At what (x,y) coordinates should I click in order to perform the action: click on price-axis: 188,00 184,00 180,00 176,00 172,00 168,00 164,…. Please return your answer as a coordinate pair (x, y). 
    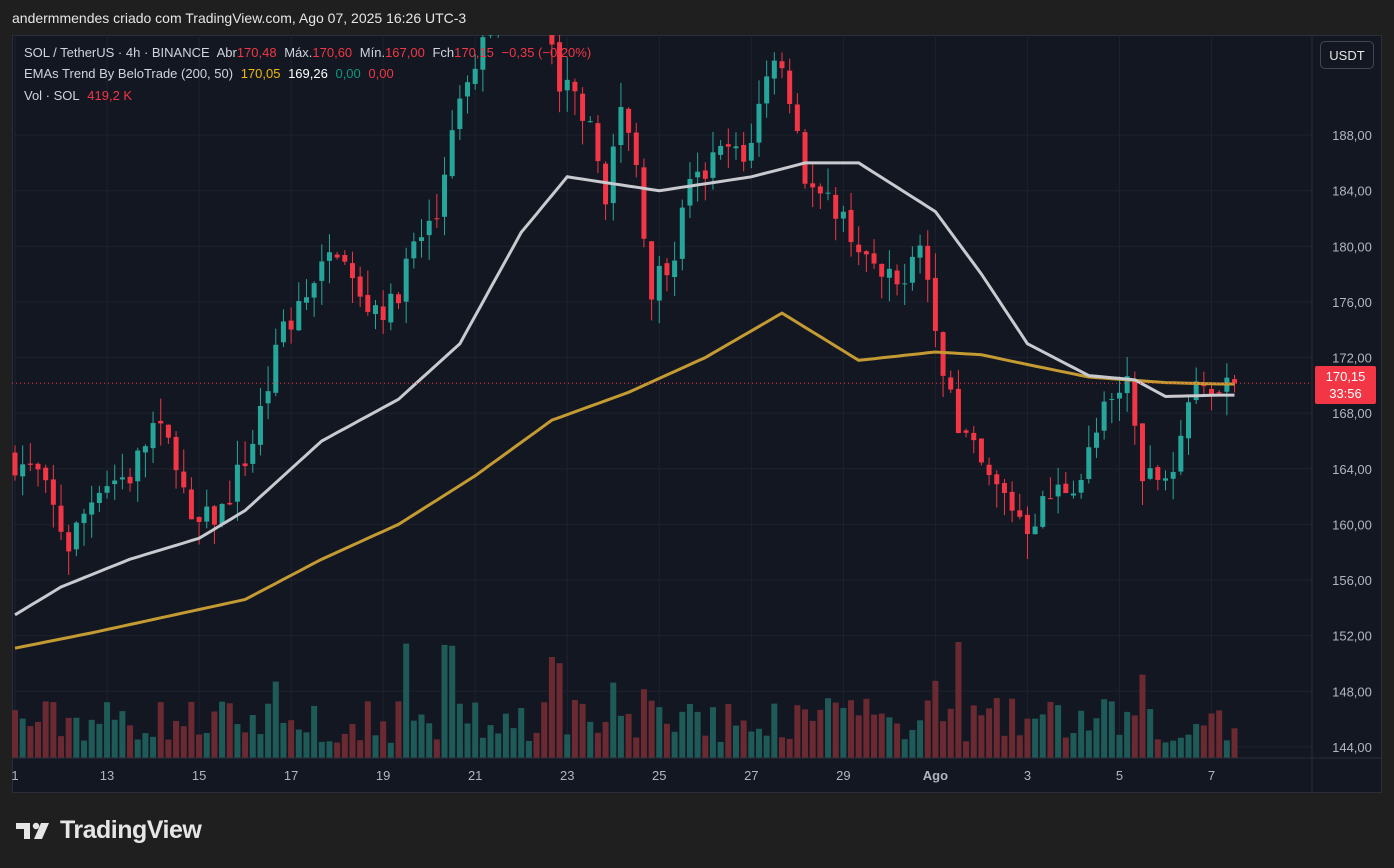
    Looking at the image, I should click on (1341, 414).